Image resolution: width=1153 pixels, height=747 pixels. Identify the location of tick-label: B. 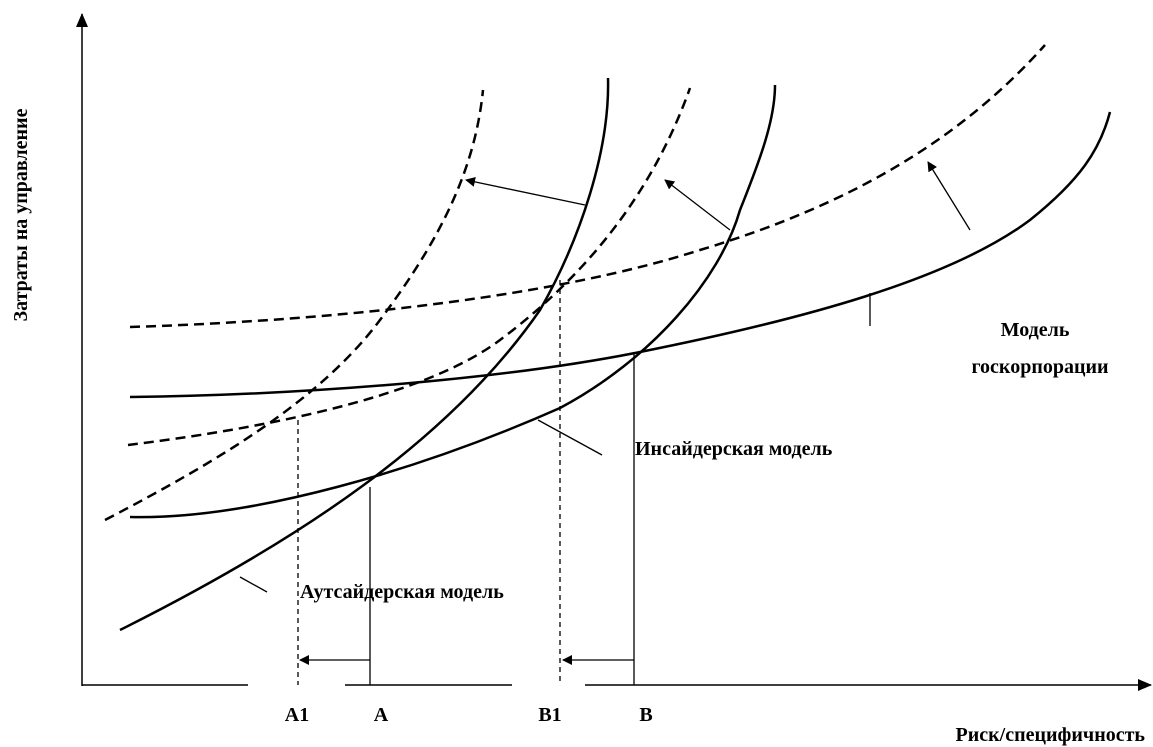
(645, 715).